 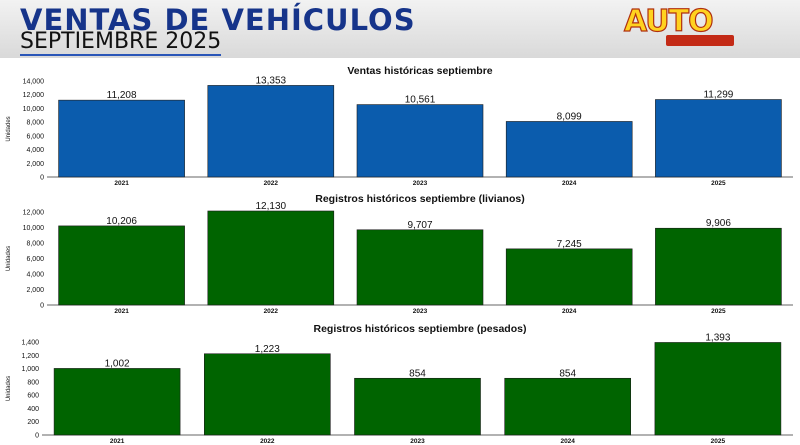 I want to click on y-tick-label: 1,400, so click(x=30, y=343).